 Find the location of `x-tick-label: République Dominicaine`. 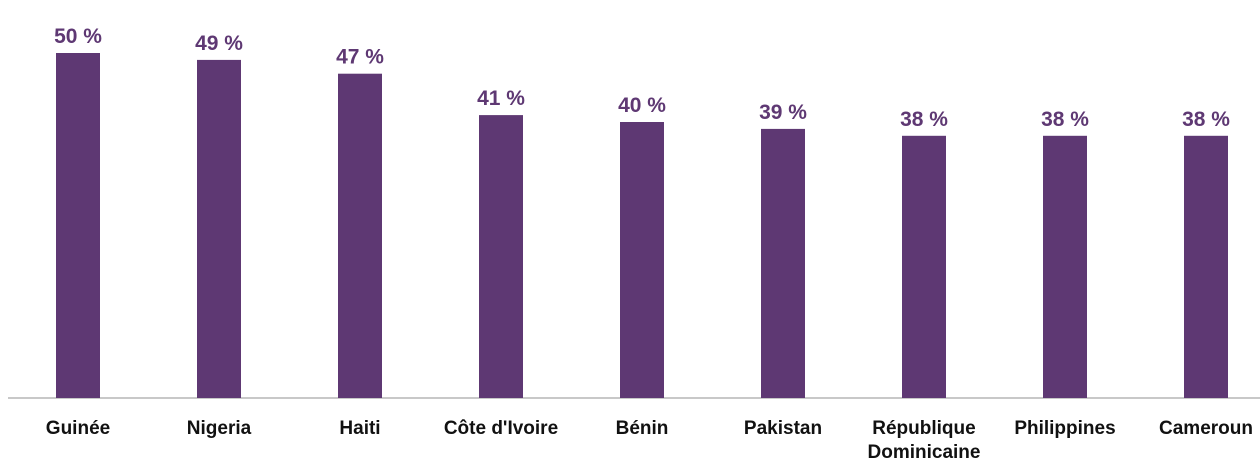

x-tick-label: République Dominicaine is located at coordinates (924, 440).